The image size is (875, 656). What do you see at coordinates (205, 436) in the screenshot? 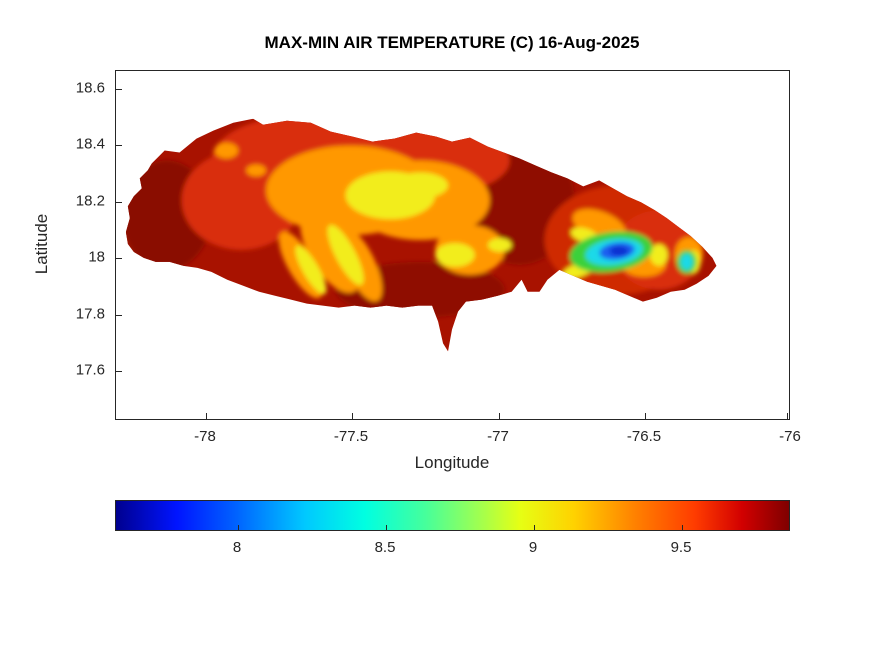
I see `x-tick-label: -78` at bounding box center [205, 436].